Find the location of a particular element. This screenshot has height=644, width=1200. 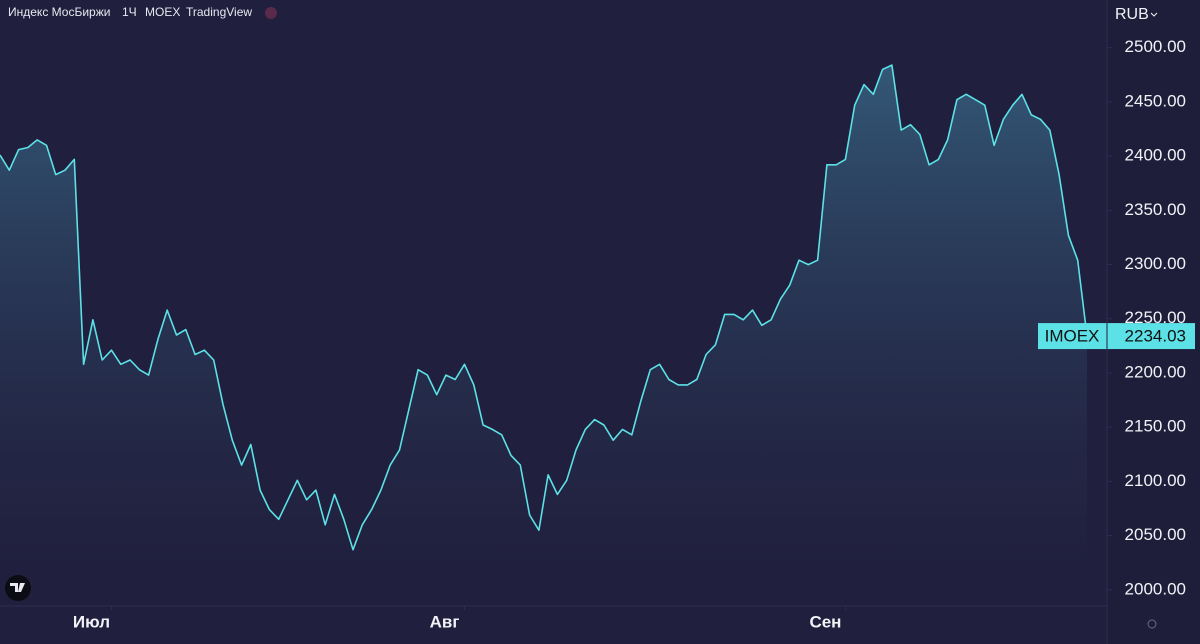

y-tick-label: 2100.00 is located at coordinates (1155, 480).